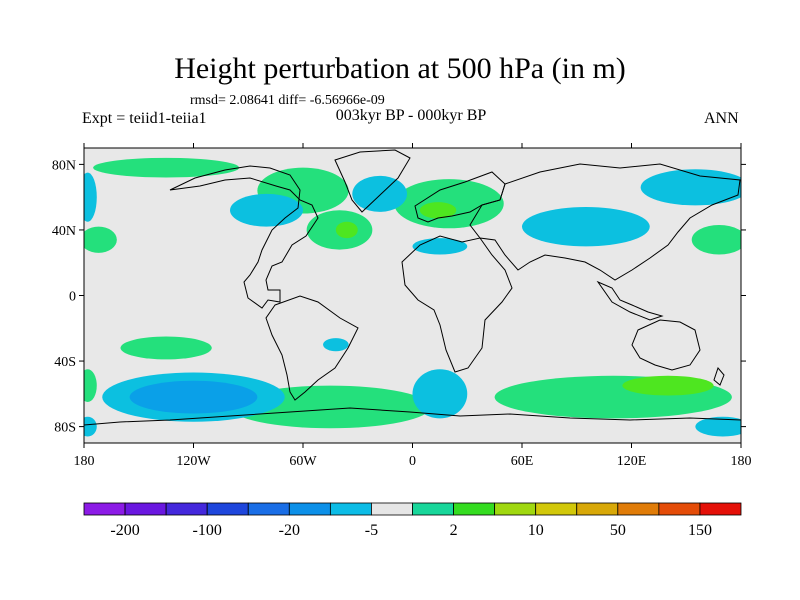 The width and height of the screenshot is (800, 600). Describe the element at coordinates (536, 530) in the screenshot. I see `colorbar-label: 10` at that location.